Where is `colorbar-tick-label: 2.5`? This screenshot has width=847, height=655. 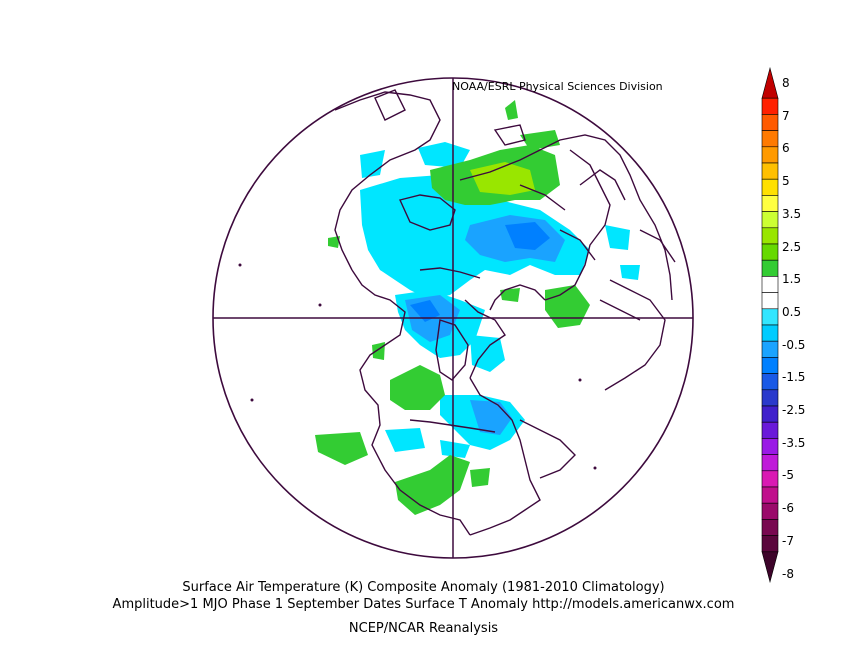
colorbar-tick-label: 2.5 is located at coordinates (792, 246).